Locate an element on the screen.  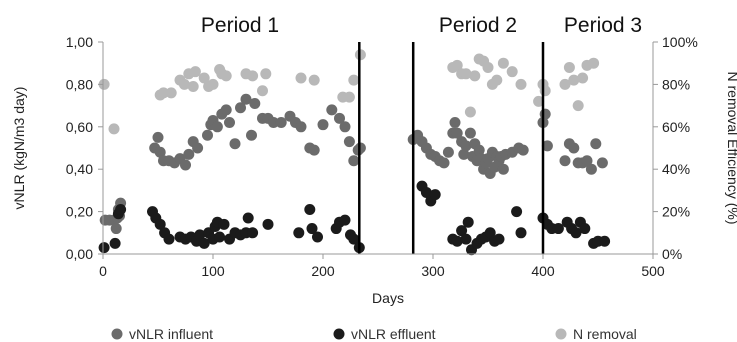
legend-effluent-label: vNLR effluent is located at coordinates (393, 334).